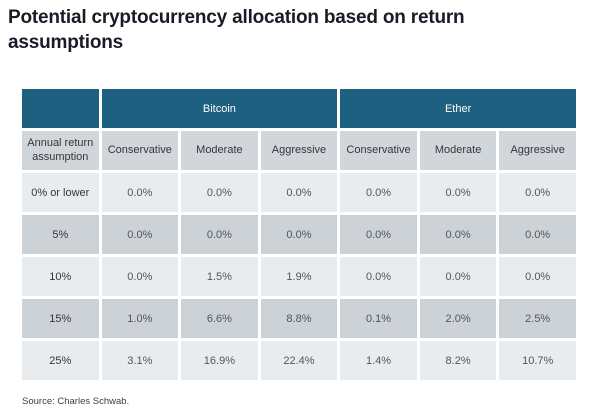 This screenshot has width=600, height=416. I want to click on cell-value: 16.9%, so click(219, 360).